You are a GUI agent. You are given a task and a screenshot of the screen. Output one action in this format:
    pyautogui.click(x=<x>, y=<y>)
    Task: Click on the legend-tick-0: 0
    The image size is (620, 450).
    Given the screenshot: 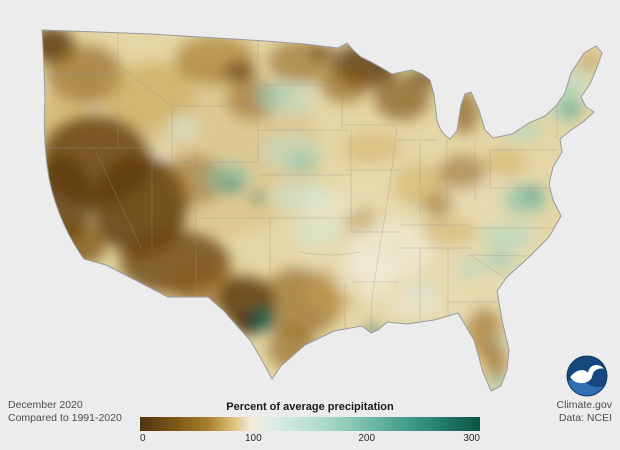 What is the action you would take?
    pyautogui.click(x=143, y=438)
    